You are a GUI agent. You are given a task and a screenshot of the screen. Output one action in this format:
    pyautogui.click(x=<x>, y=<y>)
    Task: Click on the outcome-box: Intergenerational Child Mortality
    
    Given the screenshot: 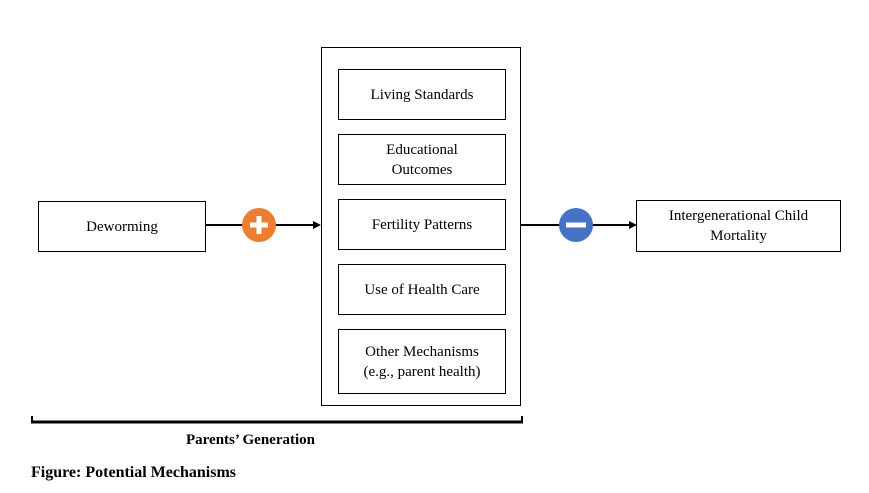 What is the action you would take?
    pyautogui.click(x=738, y=226)
    